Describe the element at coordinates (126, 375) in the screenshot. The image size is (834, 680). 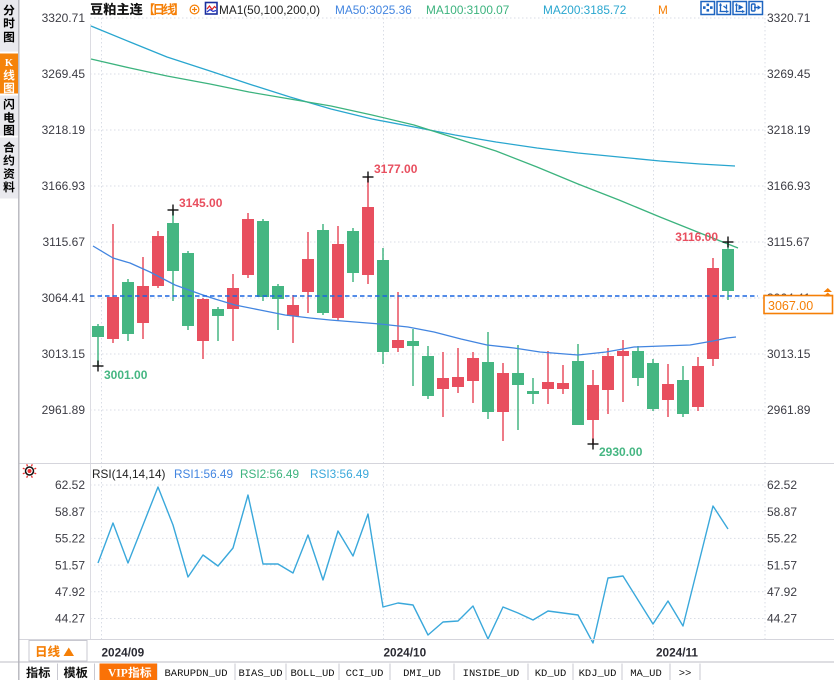
I see `svg-text: 3001.00` at that location.